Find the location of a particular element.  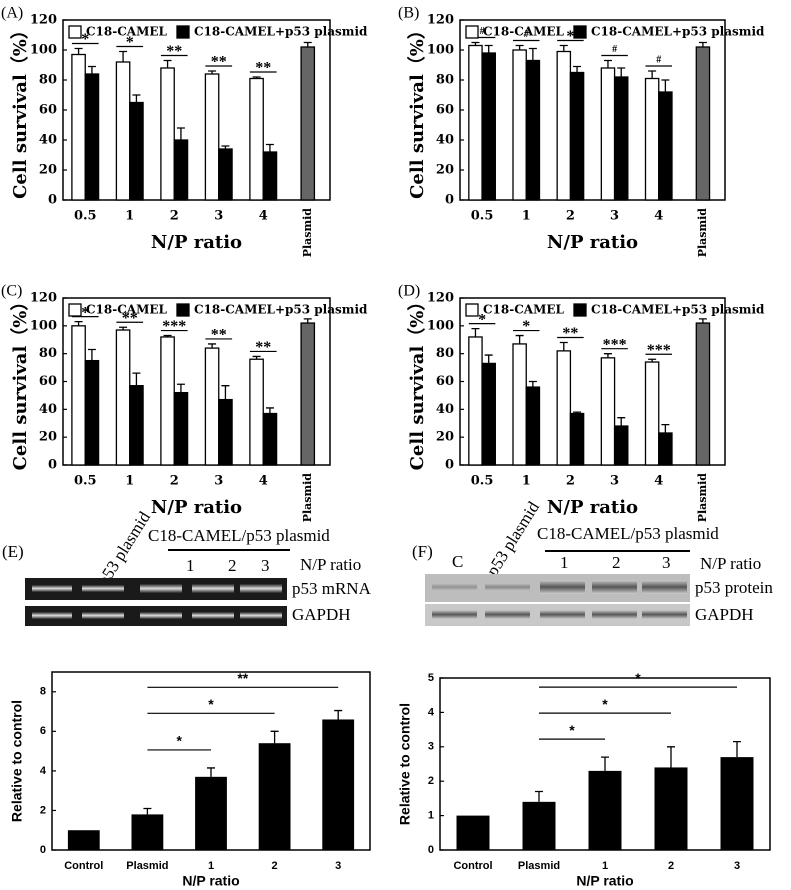

y-tick-label: 120 is located at coordinates (440, 20).